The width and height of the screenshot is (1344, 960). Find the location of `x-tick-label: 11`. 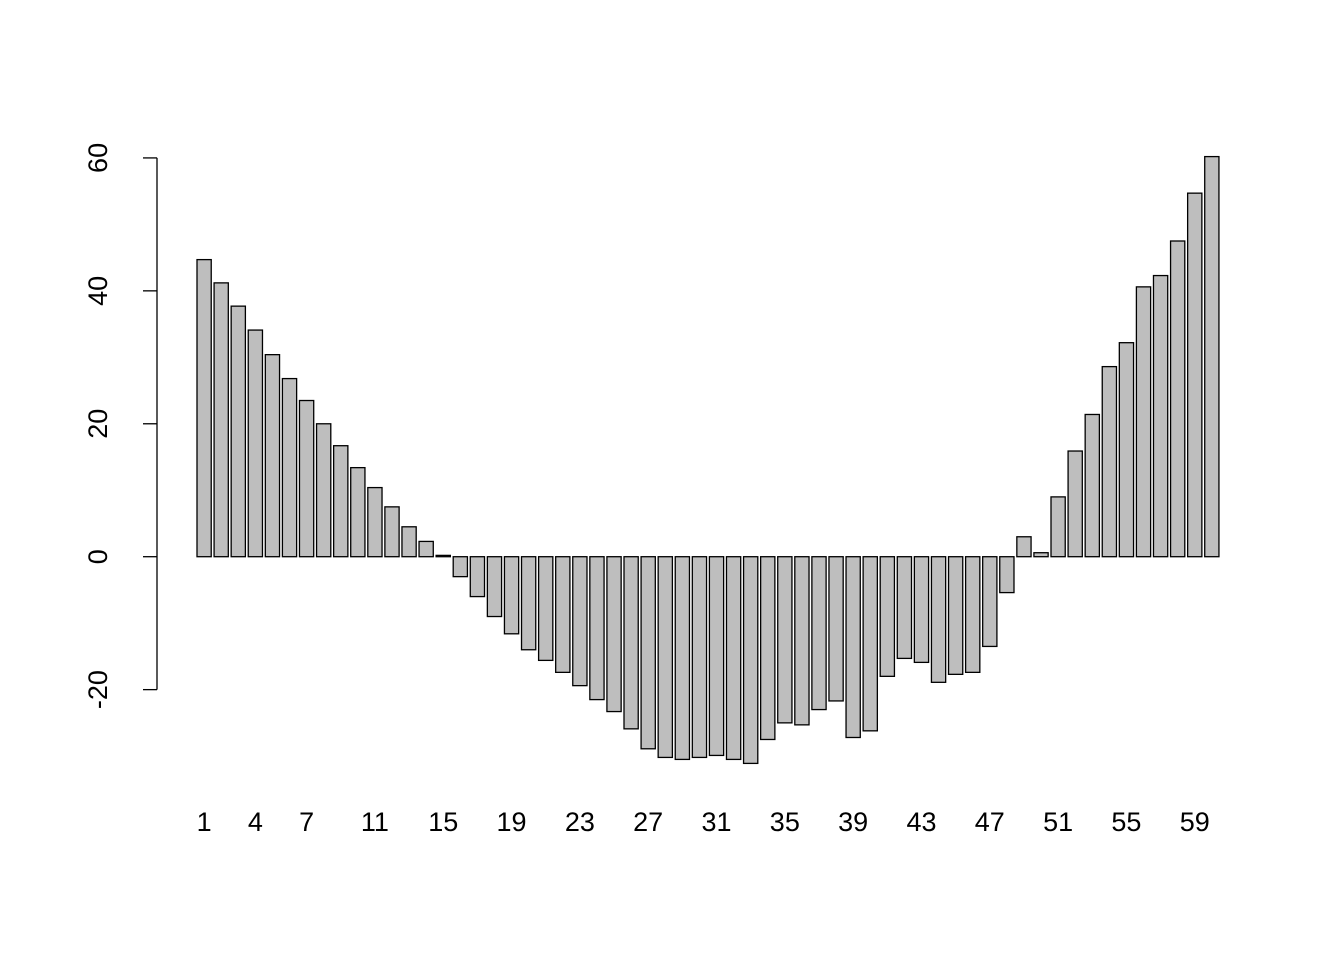

x-tick-label: 11 is located at coordinates (375, 822).